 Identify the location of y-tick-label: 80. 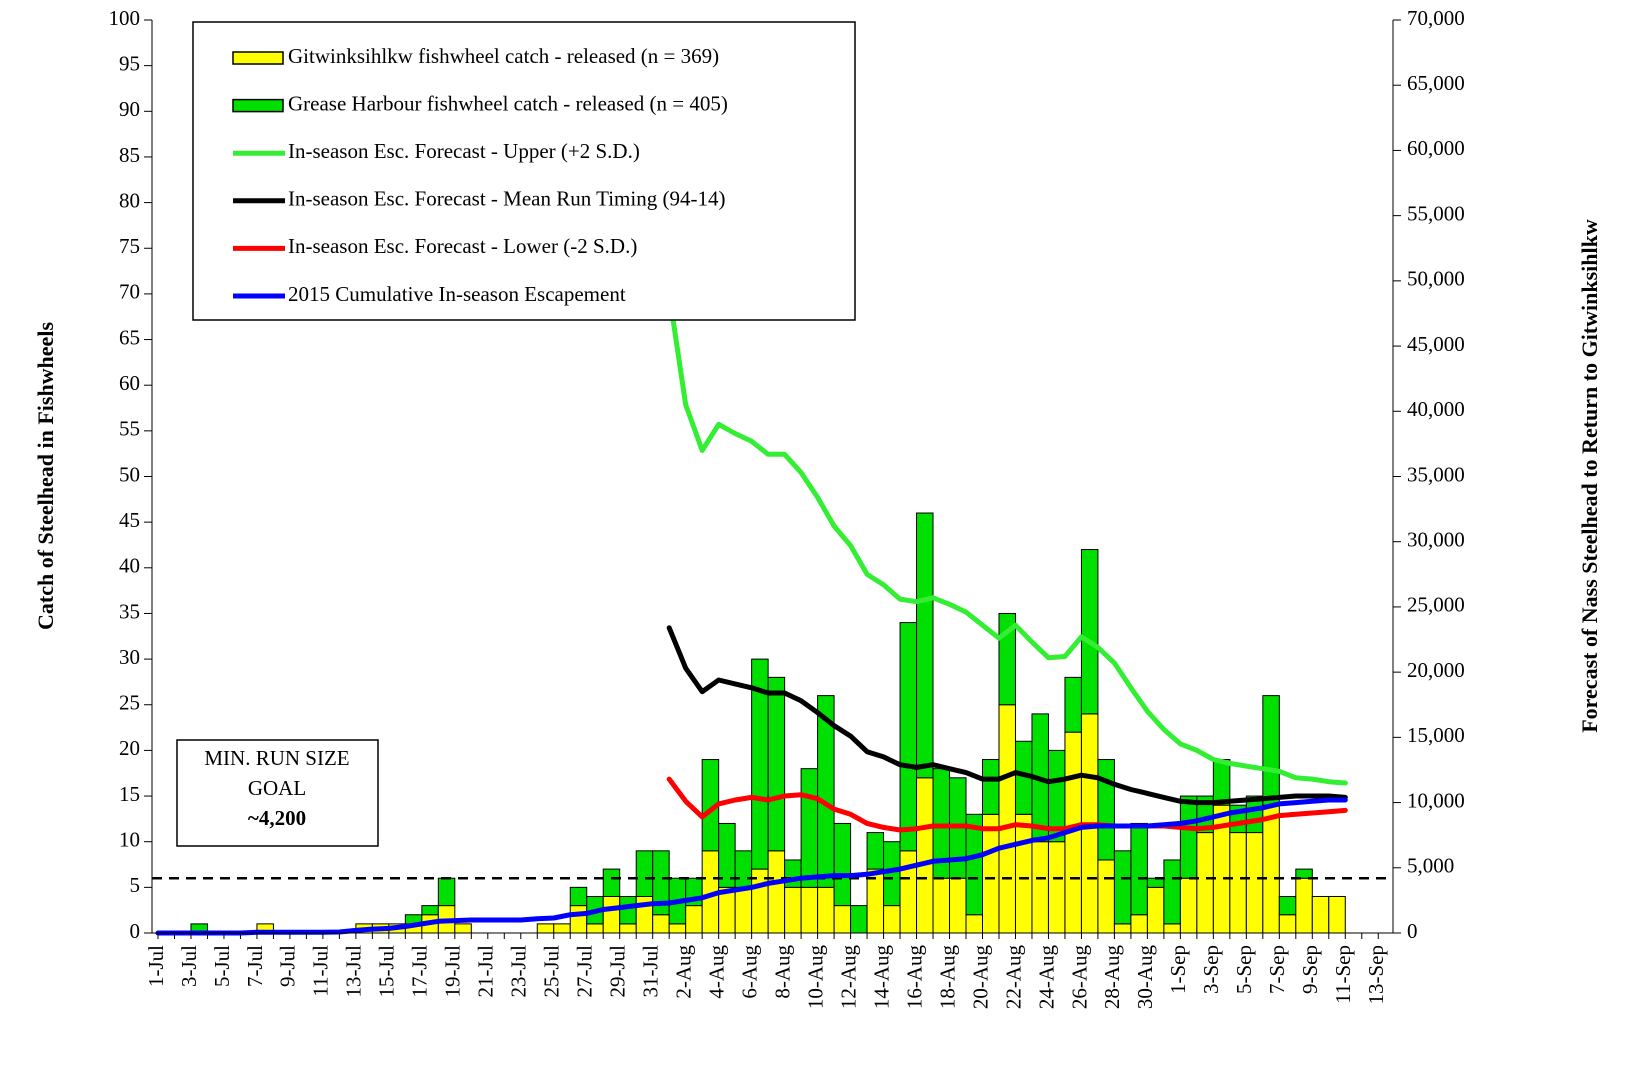
(129, 200).